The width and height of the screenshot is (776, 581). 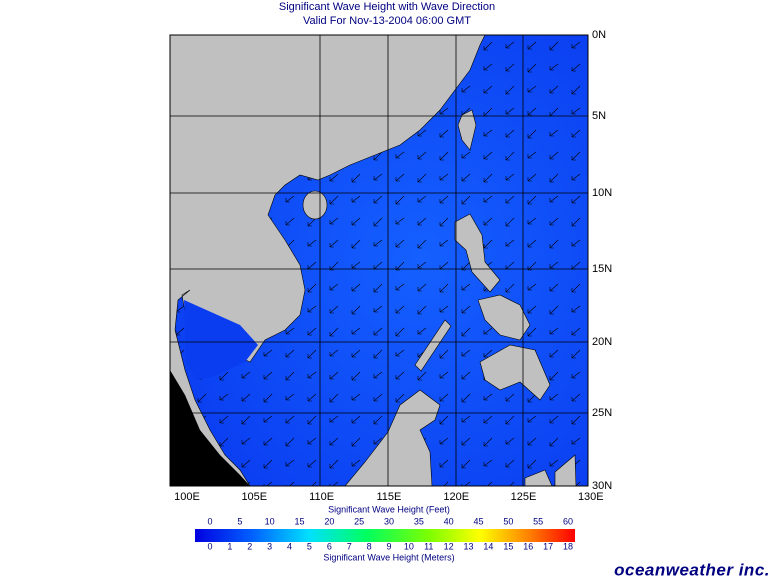 I want to click on feet-label: 35, so click(x=419, y=521).